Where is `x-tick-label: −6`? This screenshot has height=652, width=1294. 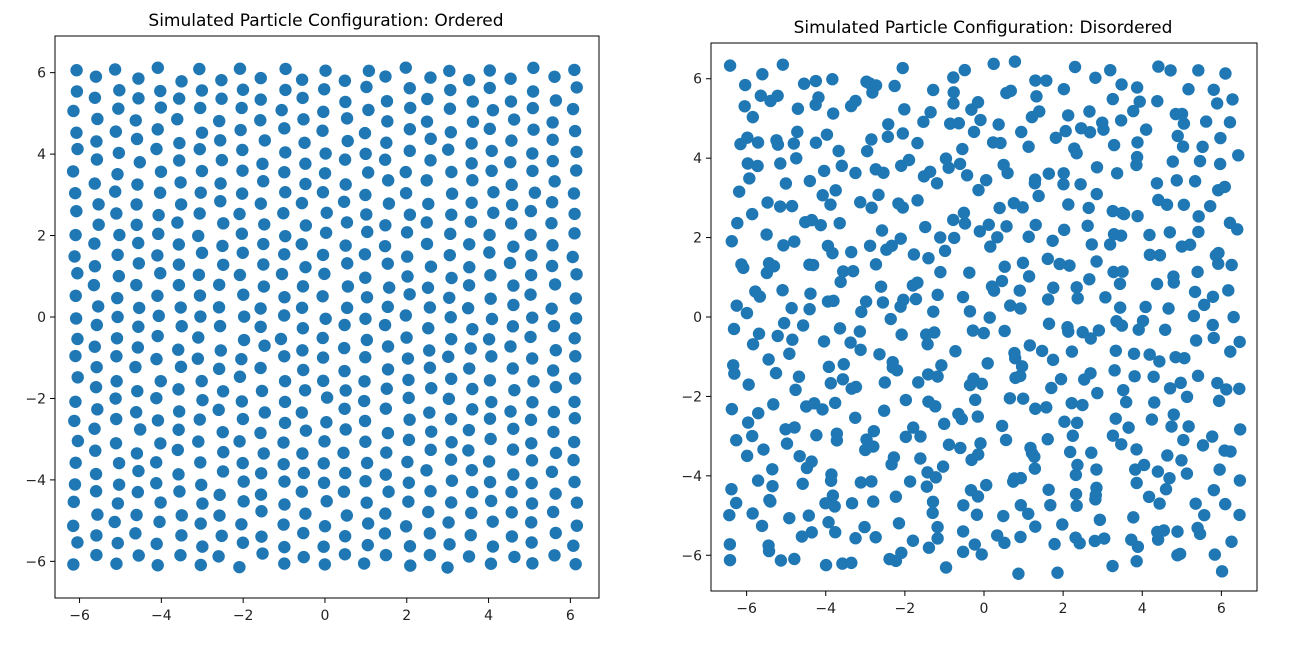 x-tick-label: −6 is located at coordinates (746, 609).